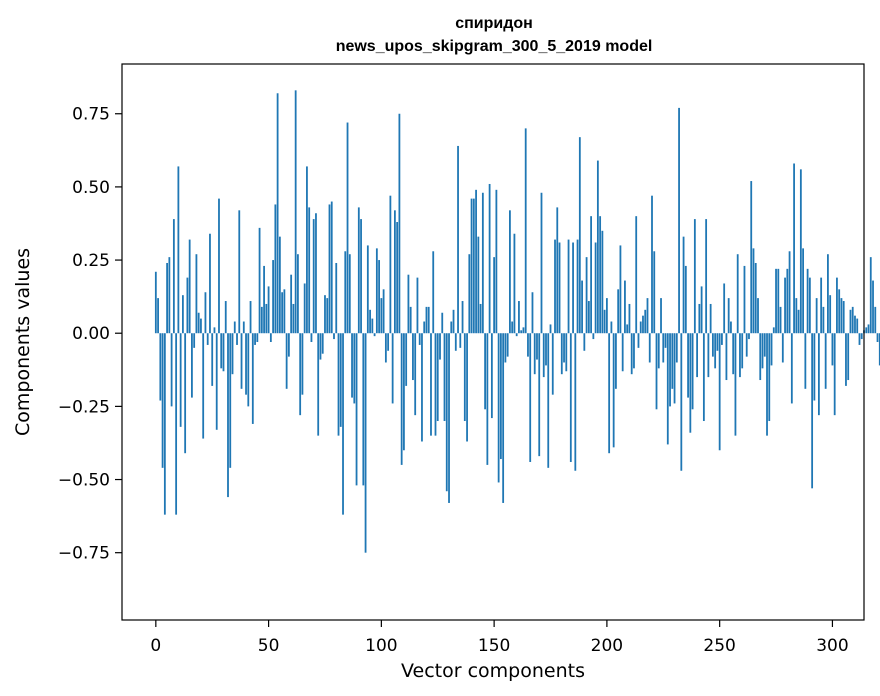  I want to click on x-axis-ticks: 0 50 100 150 200 250 300, so click(499, 638).